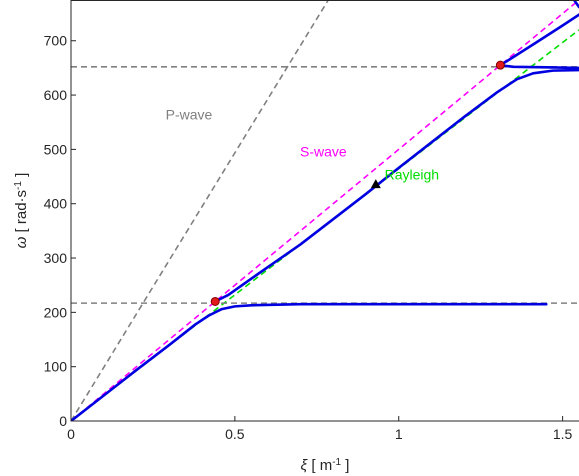 The image size is (579, 476). Describe the element at coordinates (563, 434) in the screenshot. I see `x-tick-label-3: 1.5` at that location.